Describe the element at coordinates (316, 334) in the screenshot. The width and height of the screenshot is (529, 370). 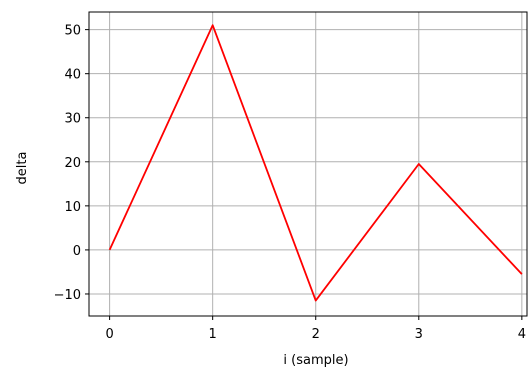
I see `x-tick-label: 2` at that location.